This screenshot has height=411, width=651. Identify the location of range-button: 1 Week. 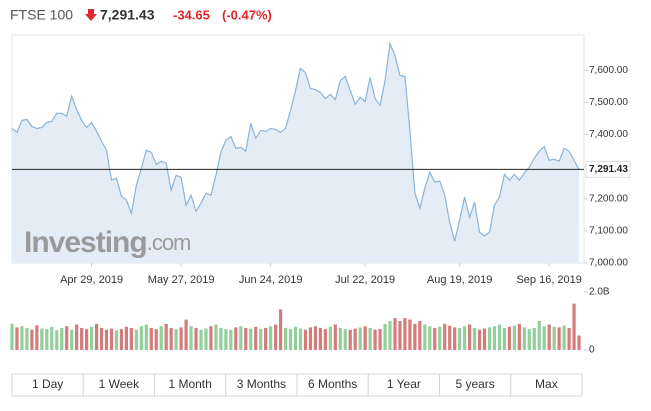
(118, 385).